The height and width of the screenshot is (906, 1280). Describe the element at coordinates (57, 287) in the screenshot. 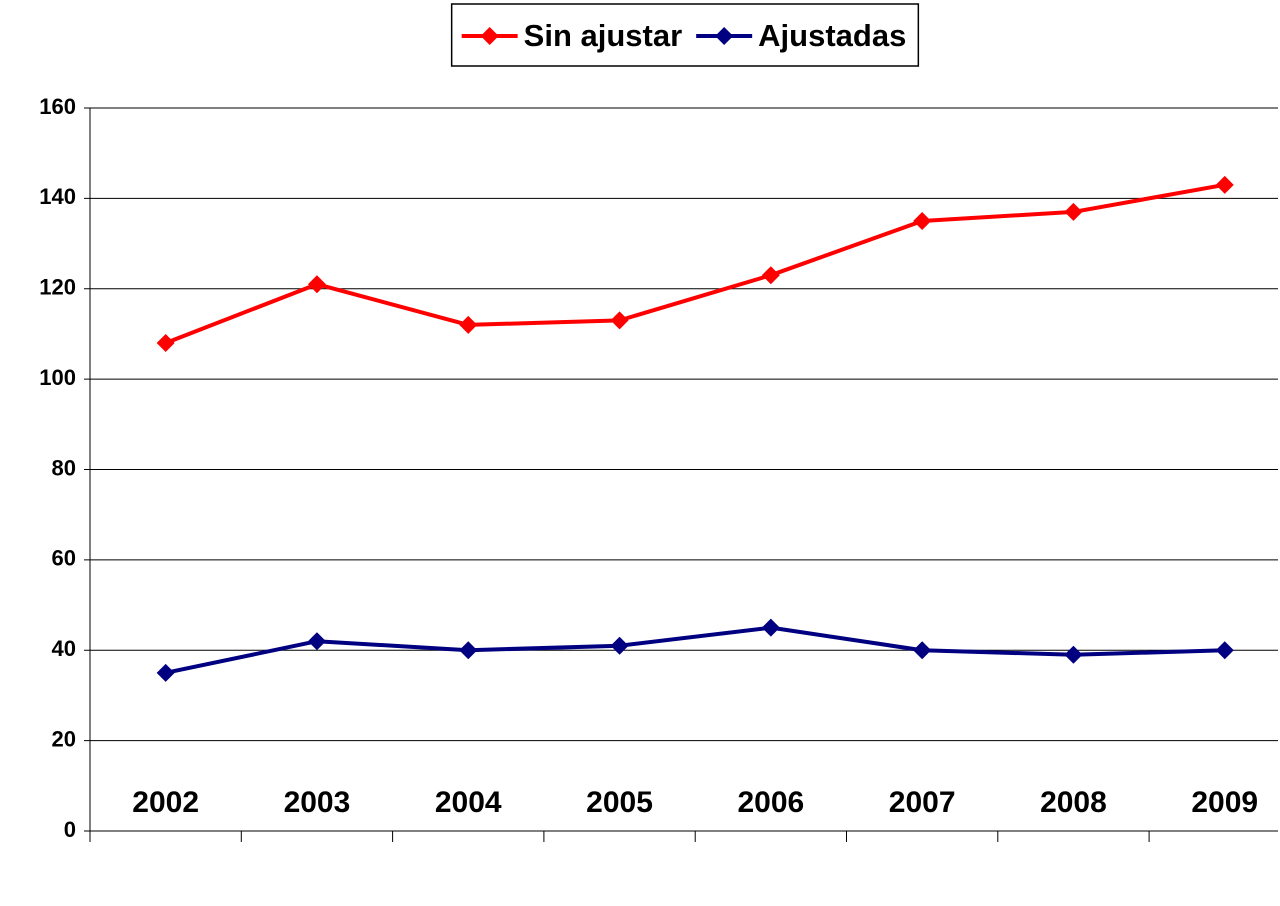

I see `y-tick-label: 120` at that location.